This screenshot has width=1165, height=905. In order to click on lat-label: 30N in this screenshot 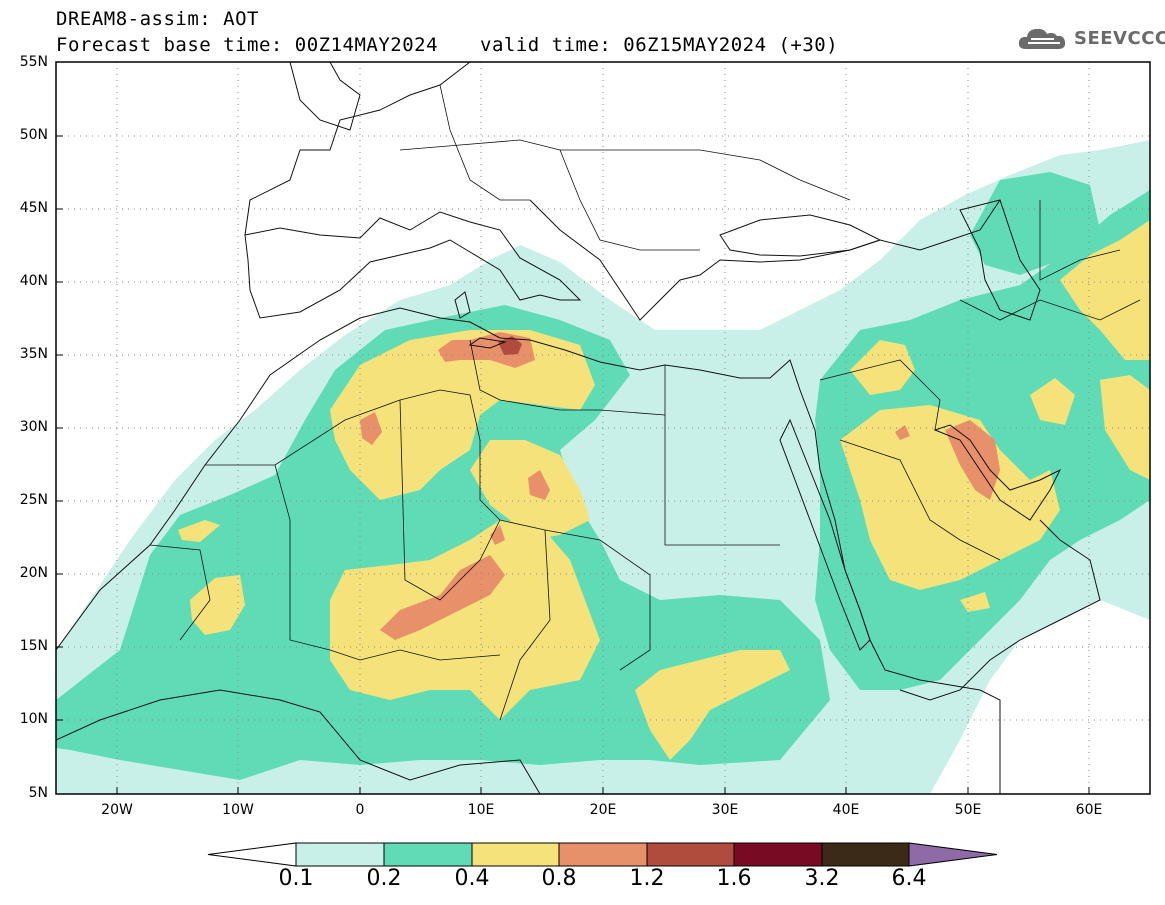, I will do `click(33, 427)`.